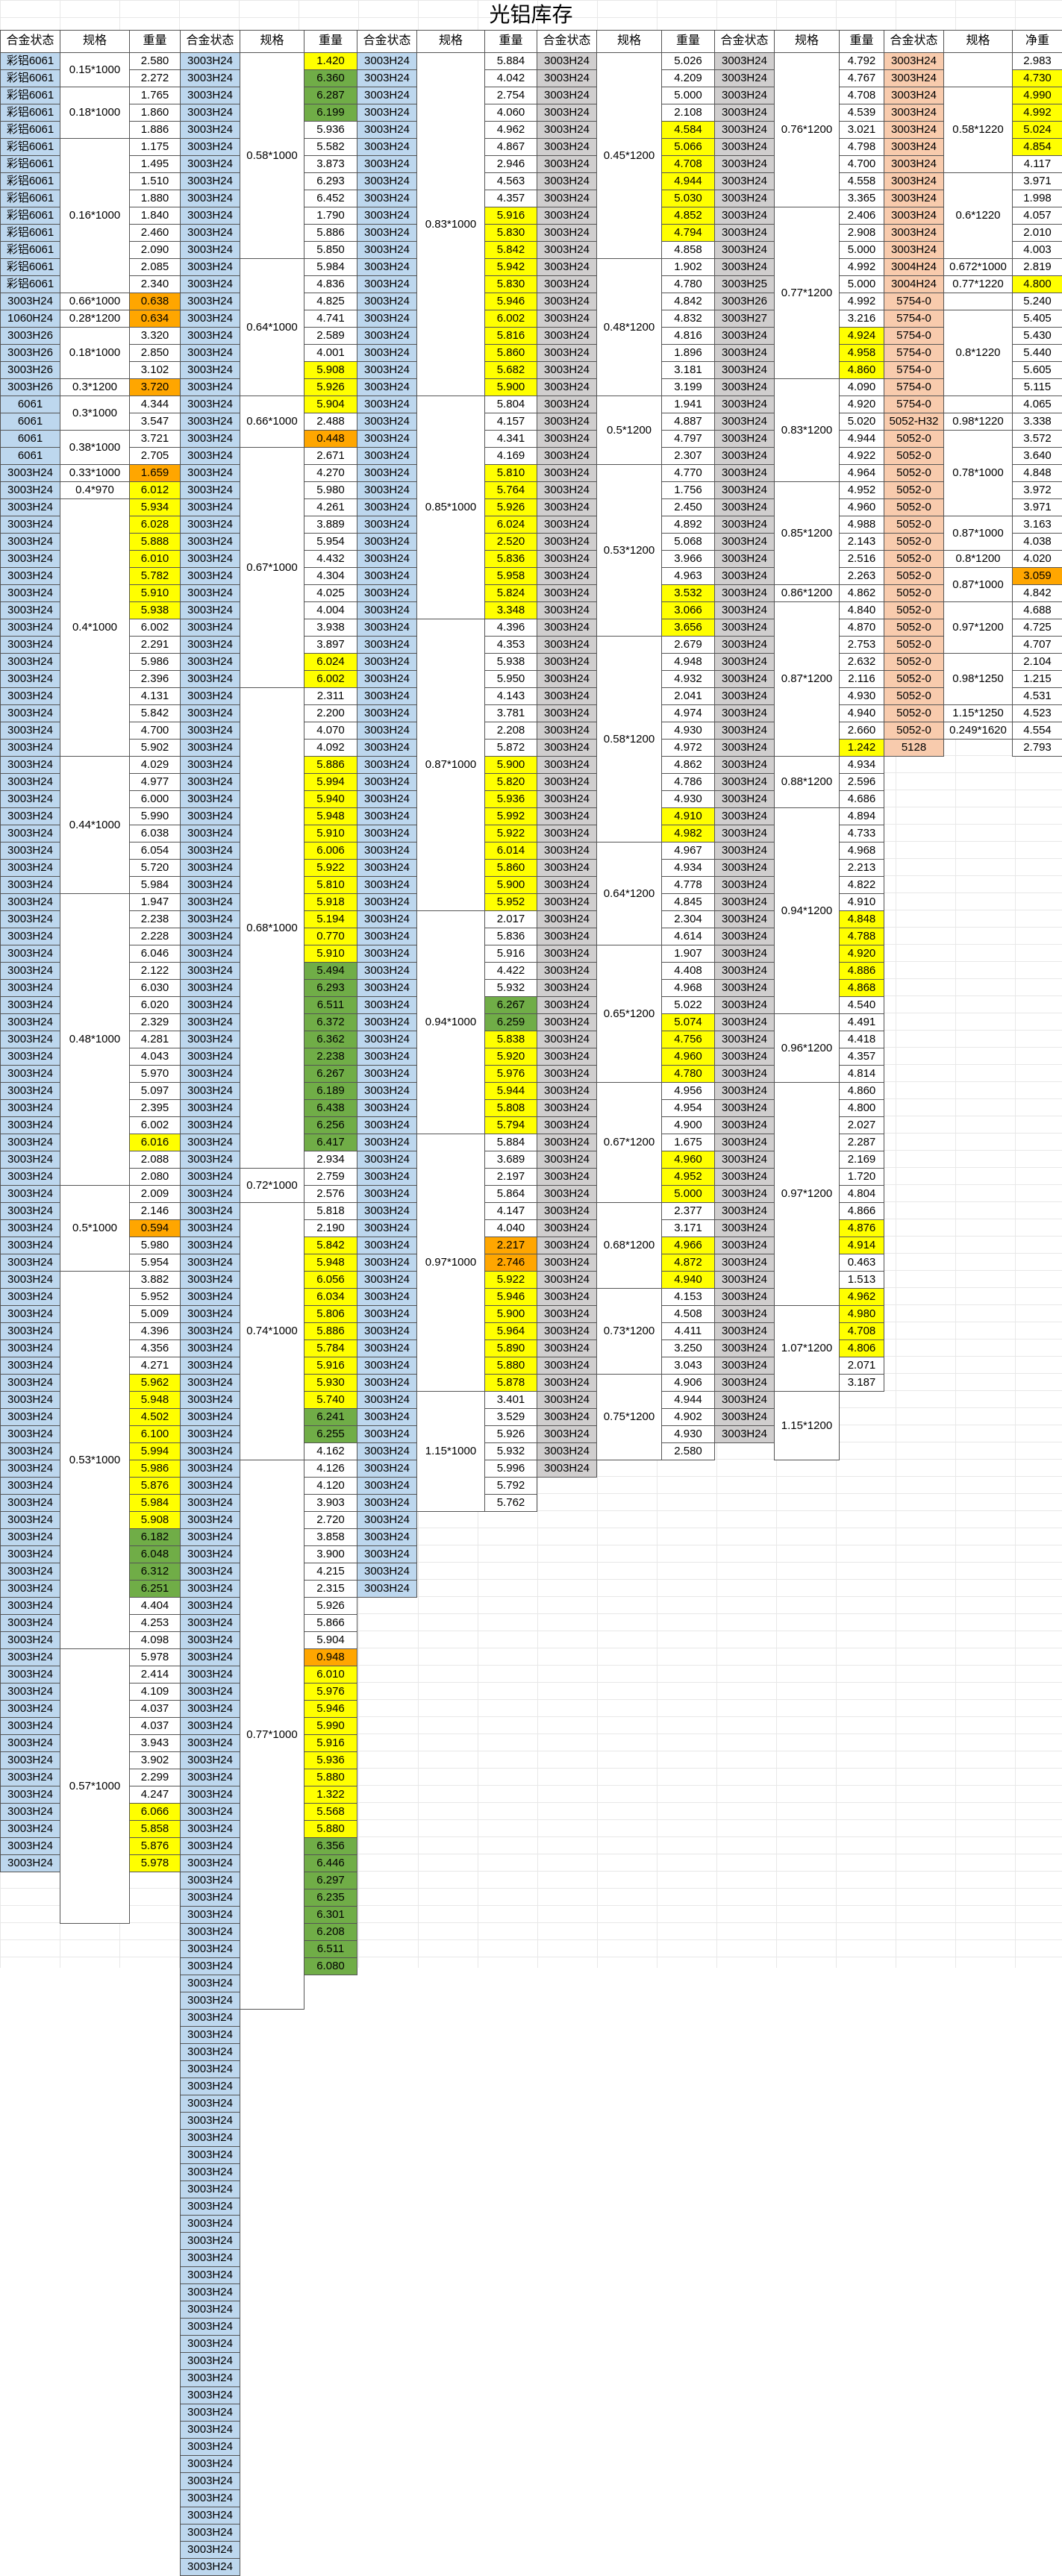 This screenshot has height=2576, width=1062. What do you see at coordinates (450, 1022) in the screenshot?
I see `spec-cell: 0.94*1000` at bounding box center [450, 1022].